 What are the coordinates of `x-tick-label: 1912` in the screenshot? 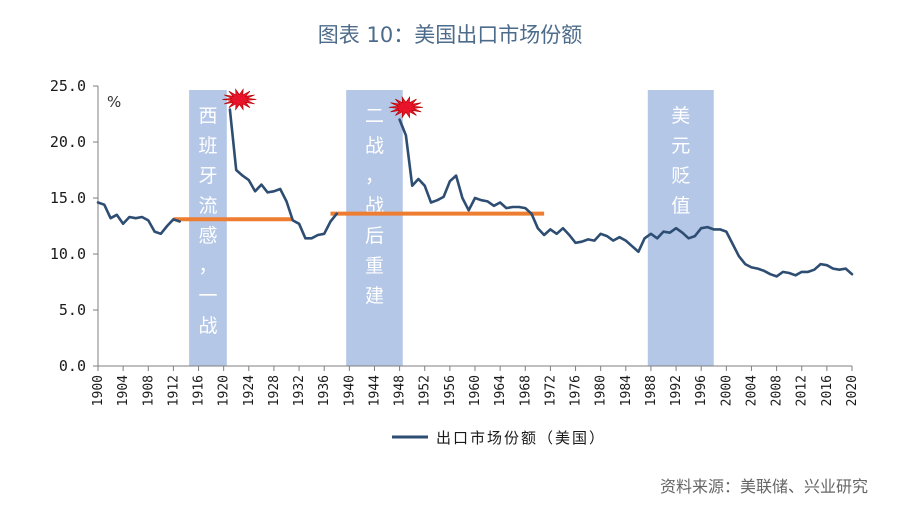 It's located at (173, 390).